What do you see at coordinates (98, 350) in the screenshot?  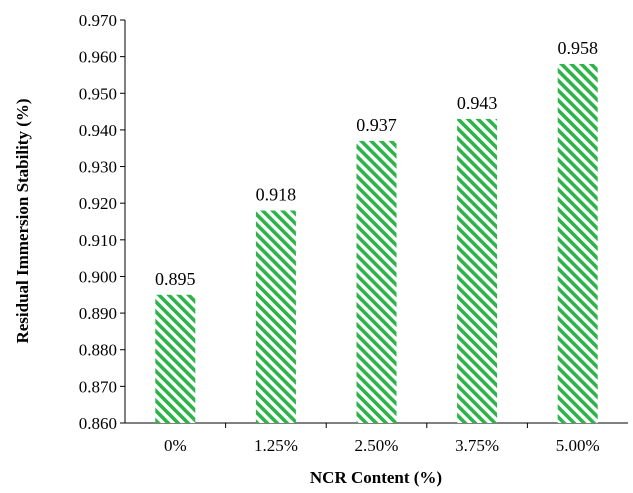 I see `y-tick-label: 0.880` at bounding box center [98, 350].